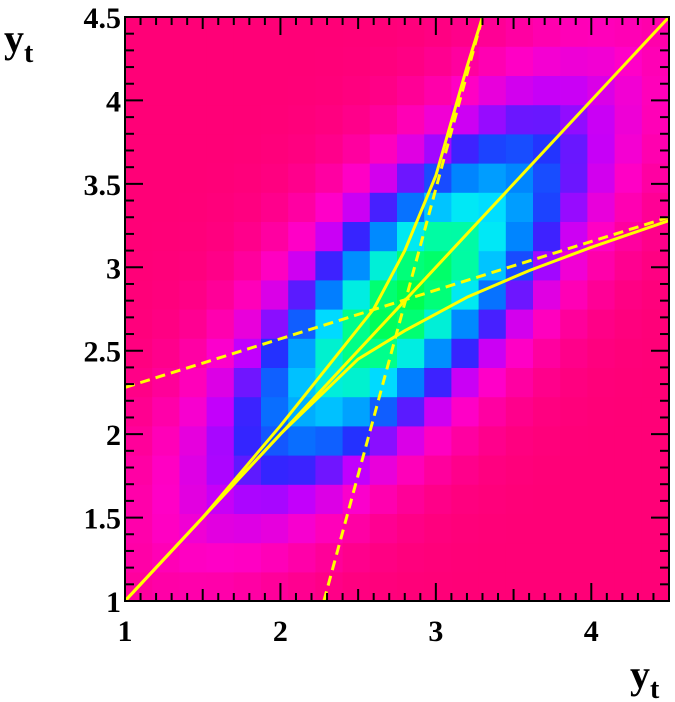 This screenshot has height=702, width=675. Describe the element at coordinates (113, 602) in the screenshot. I see `y-tick-label: 1` at that location.